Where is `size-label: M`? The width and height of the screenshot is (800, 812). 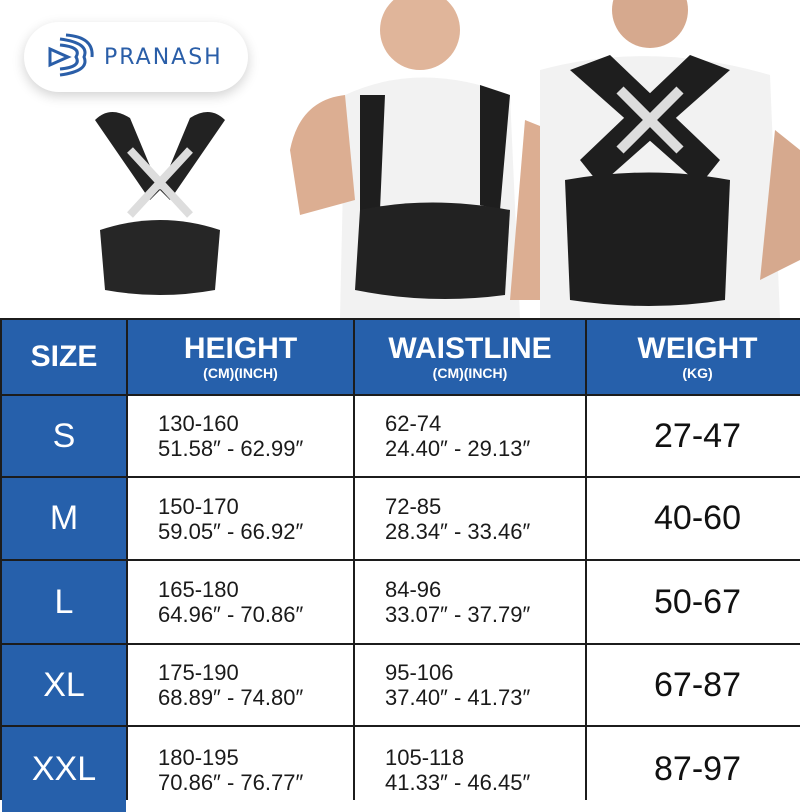
size-label: M is located at coordinates (64, 518).